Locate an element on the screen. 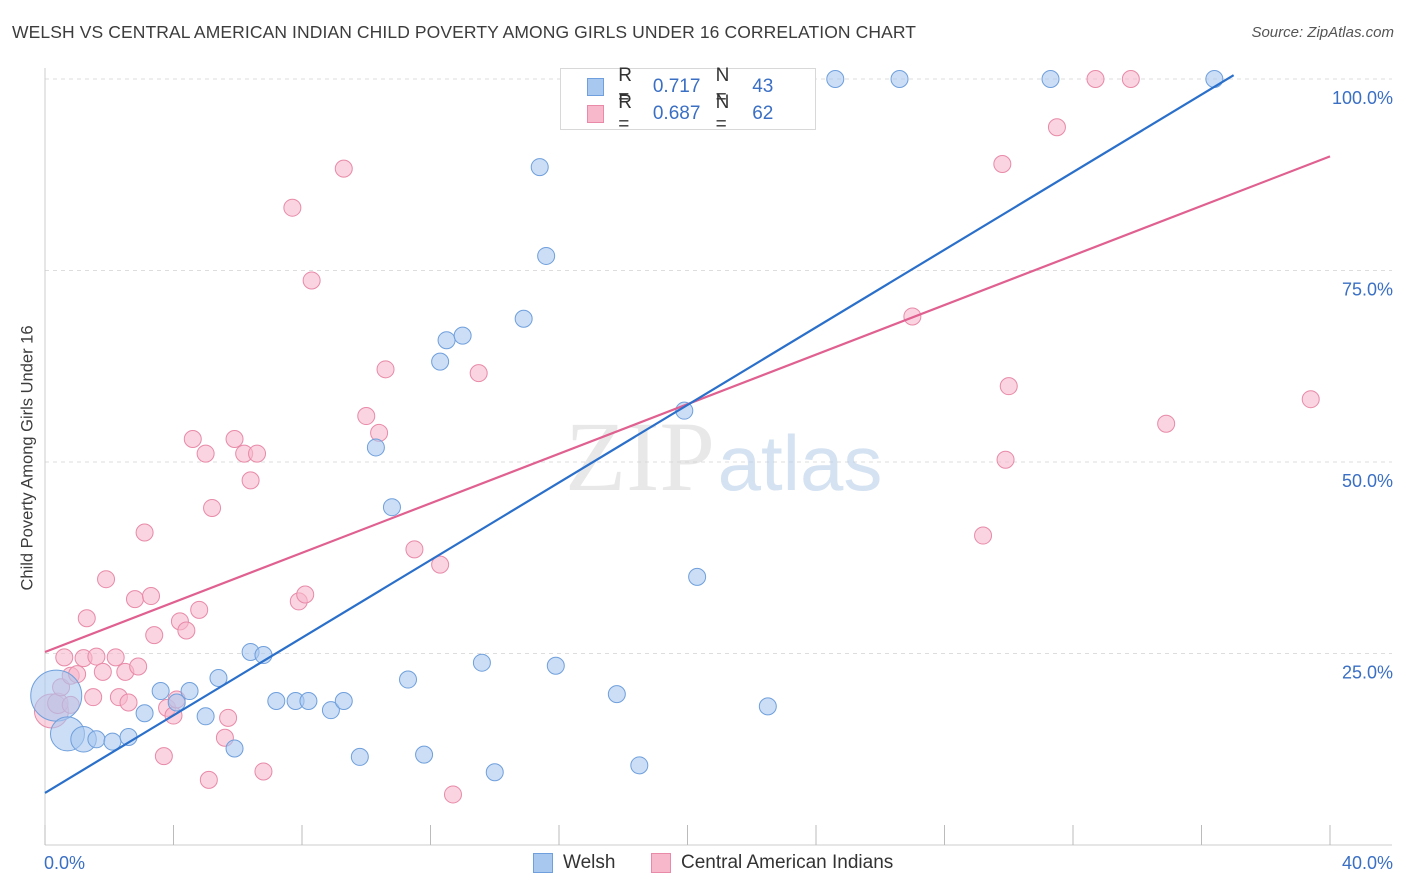  y-tick-label: 25.0% is located at coordinates (1367, 673).